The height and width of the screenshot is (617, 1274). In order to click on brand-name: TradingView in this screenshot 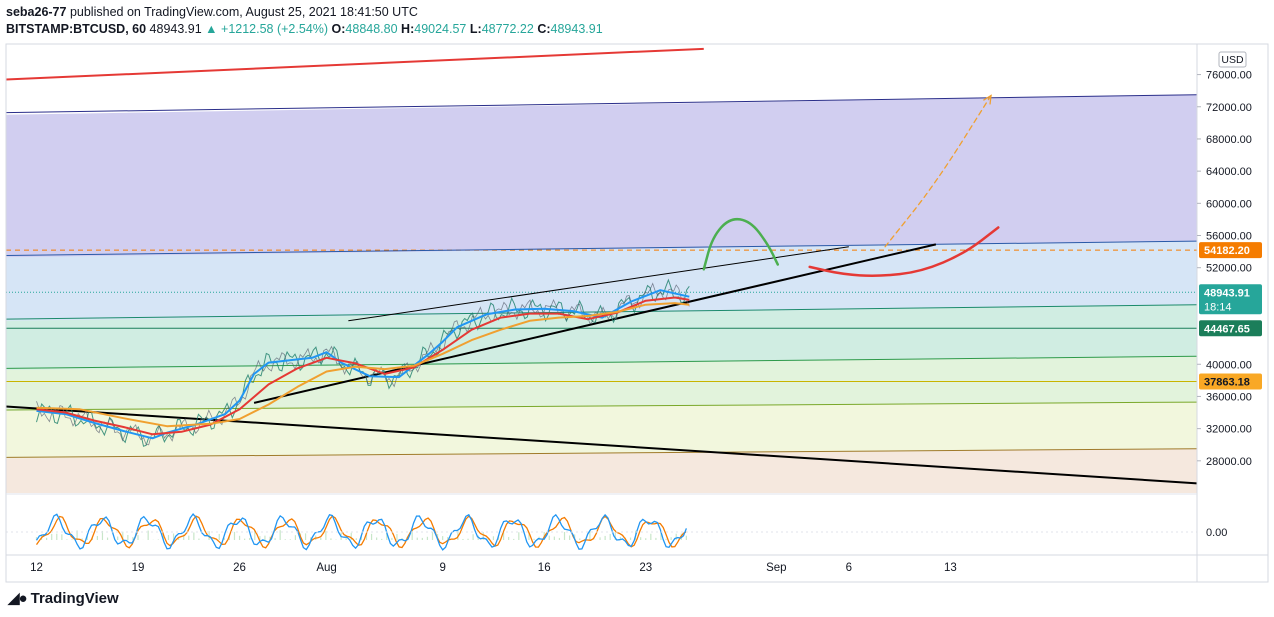, I will do `click(74, 598)`.